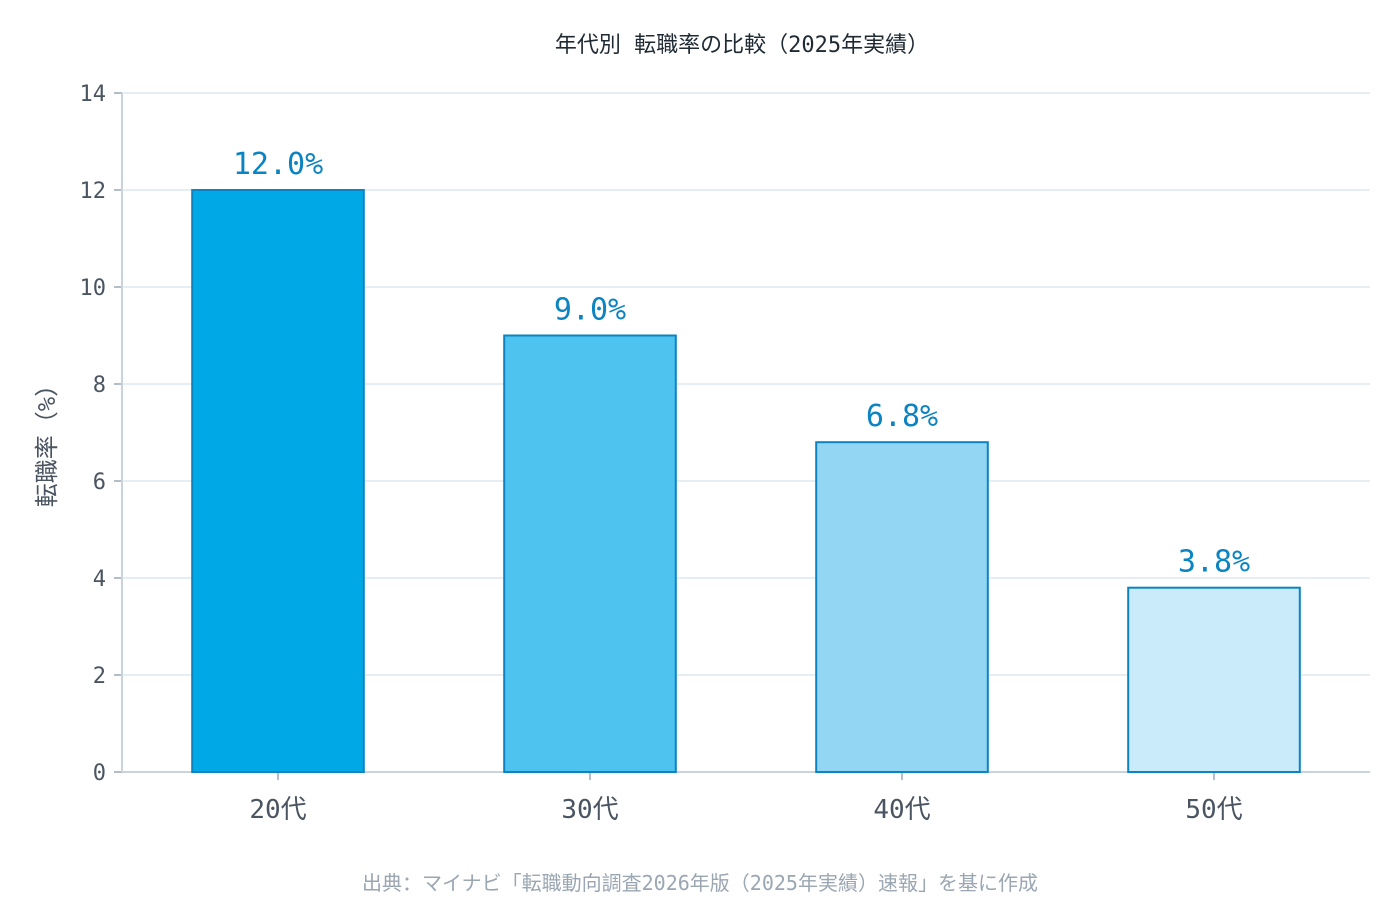 This screenshot has height=900, width=1400. I want to click on x-tick-labels: 20代 30代 40代 50代, so click(745, 810).